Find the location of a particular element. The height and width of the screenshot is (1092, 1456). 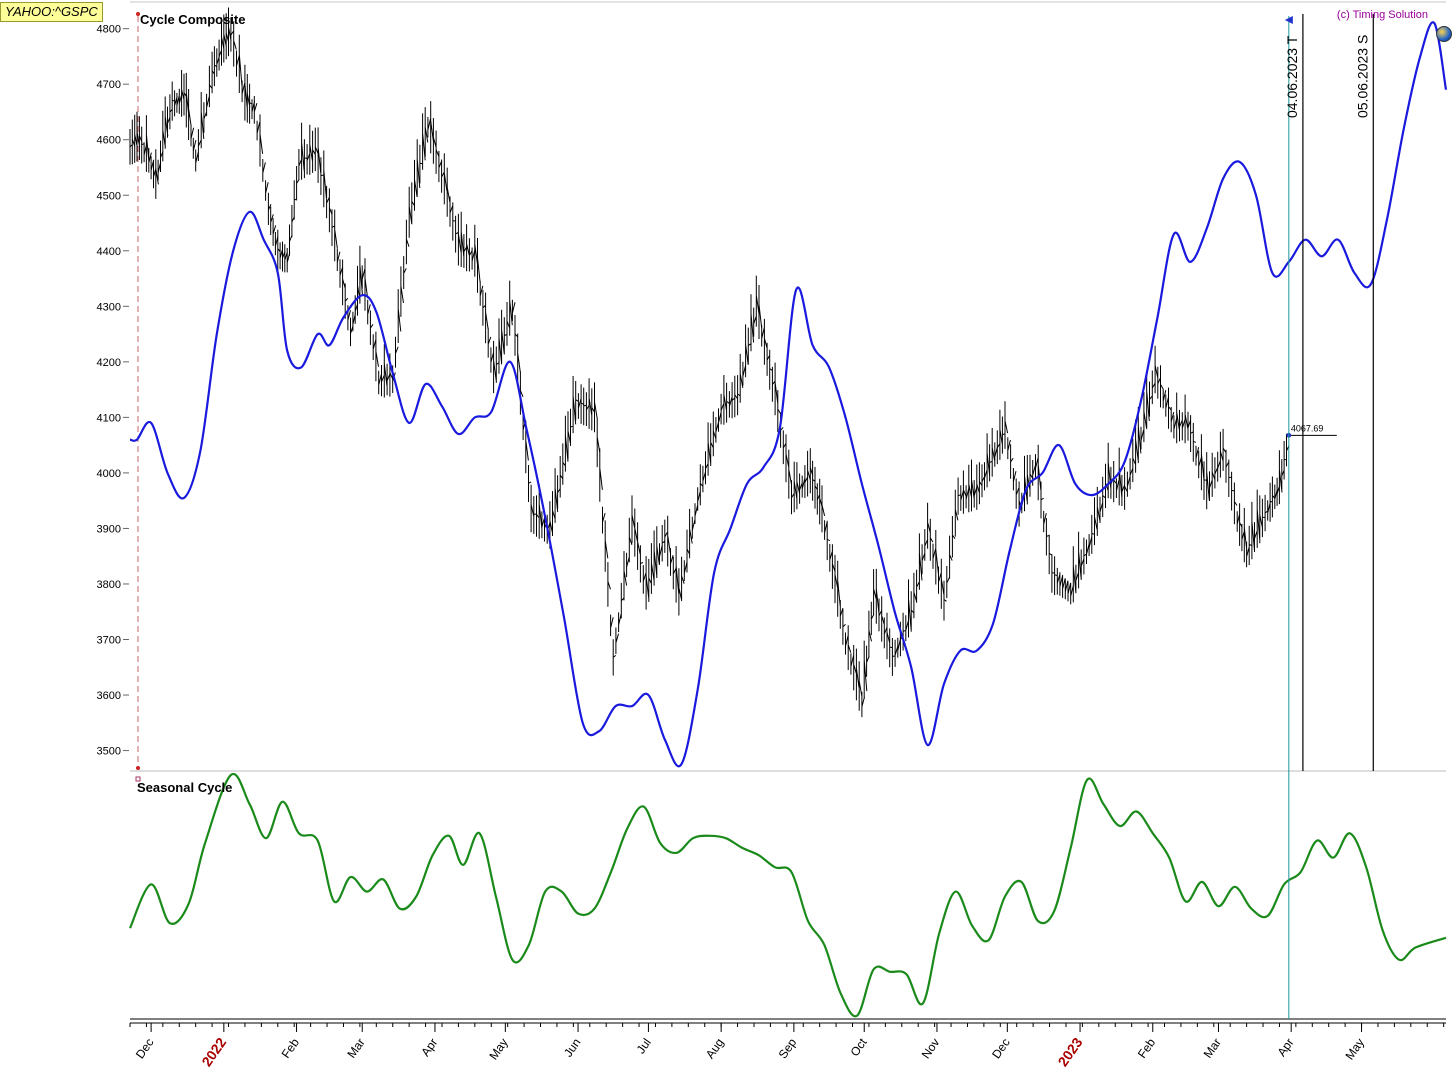

x-tick-label: 2023 is located at coordinates (1070, 1051).